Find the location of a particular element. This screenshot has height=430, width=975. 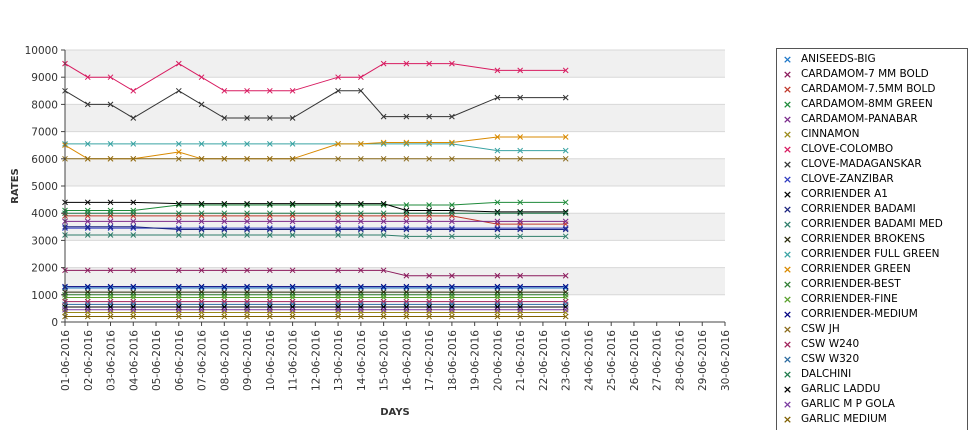

legend-label: CSW W320 is located at coordinates (830, 359).